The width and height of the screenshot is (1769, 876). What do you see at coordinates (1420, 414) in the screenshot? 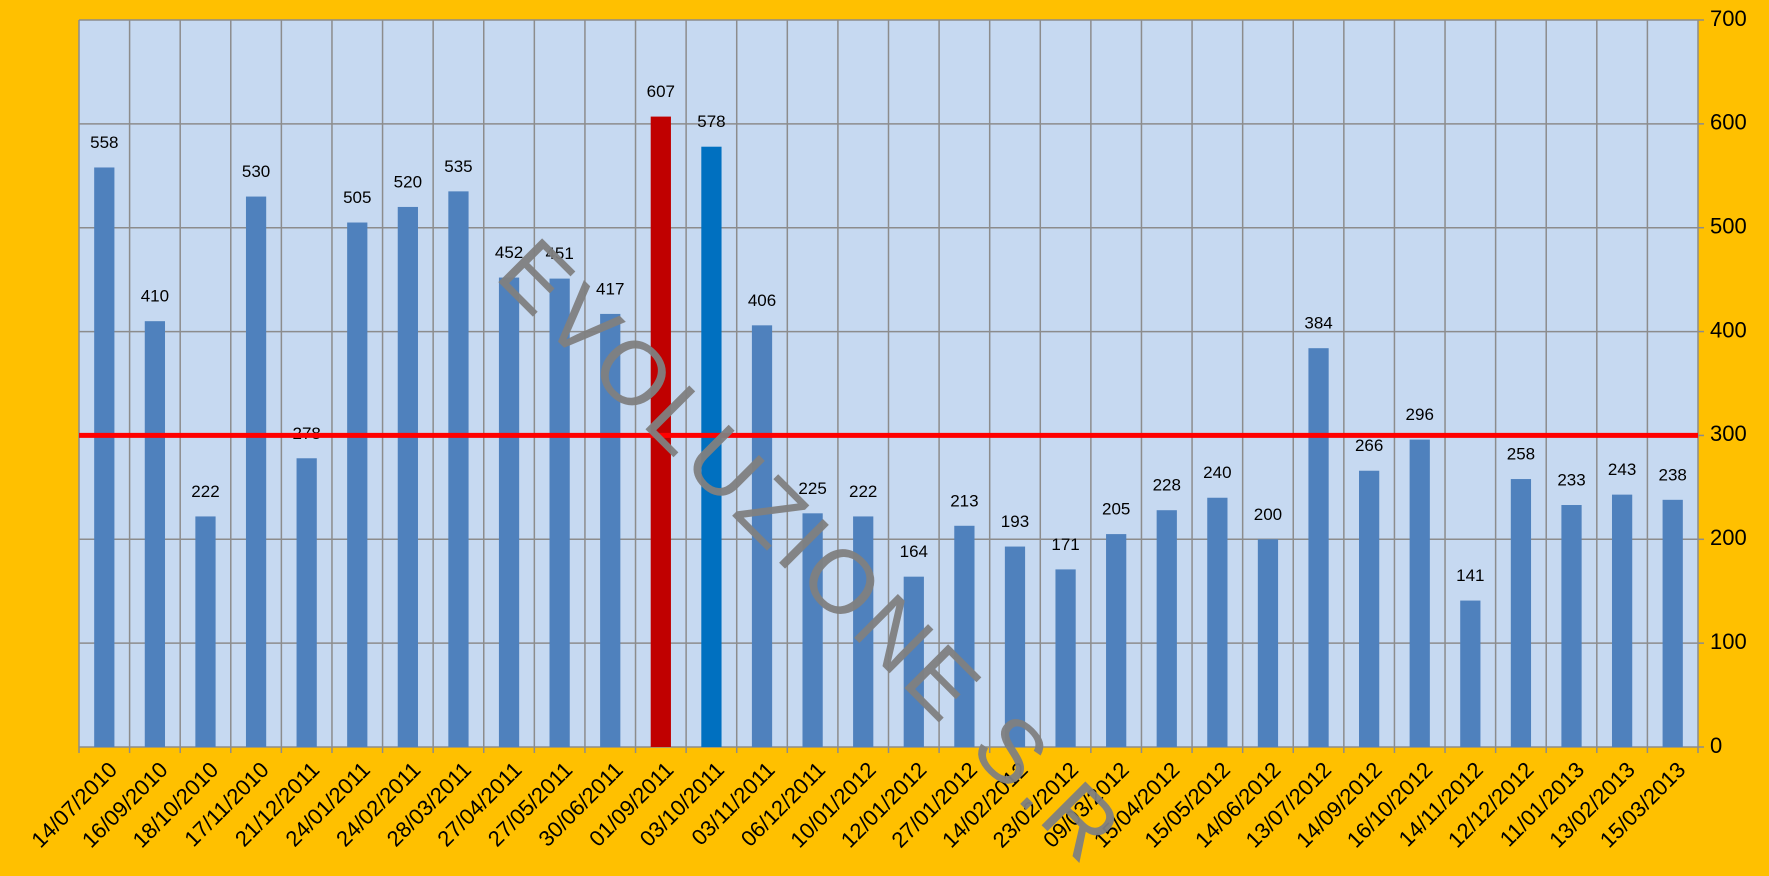
I see `value-label: 296` at bounding box center [1420, 414].